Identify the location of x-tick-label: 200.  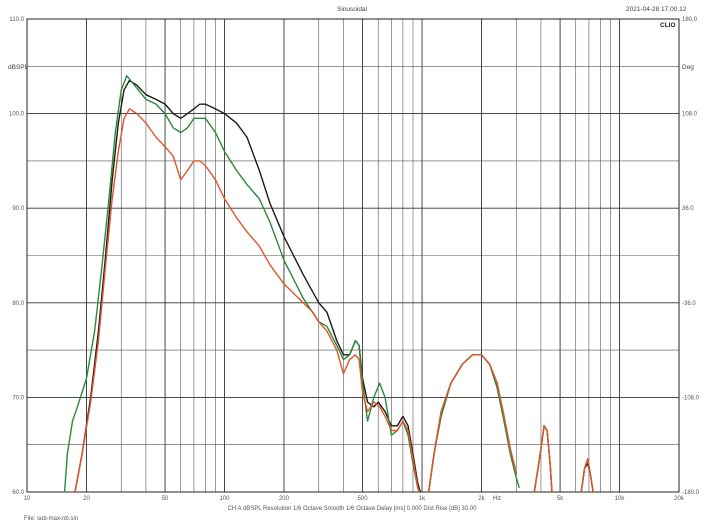
(284, 499).